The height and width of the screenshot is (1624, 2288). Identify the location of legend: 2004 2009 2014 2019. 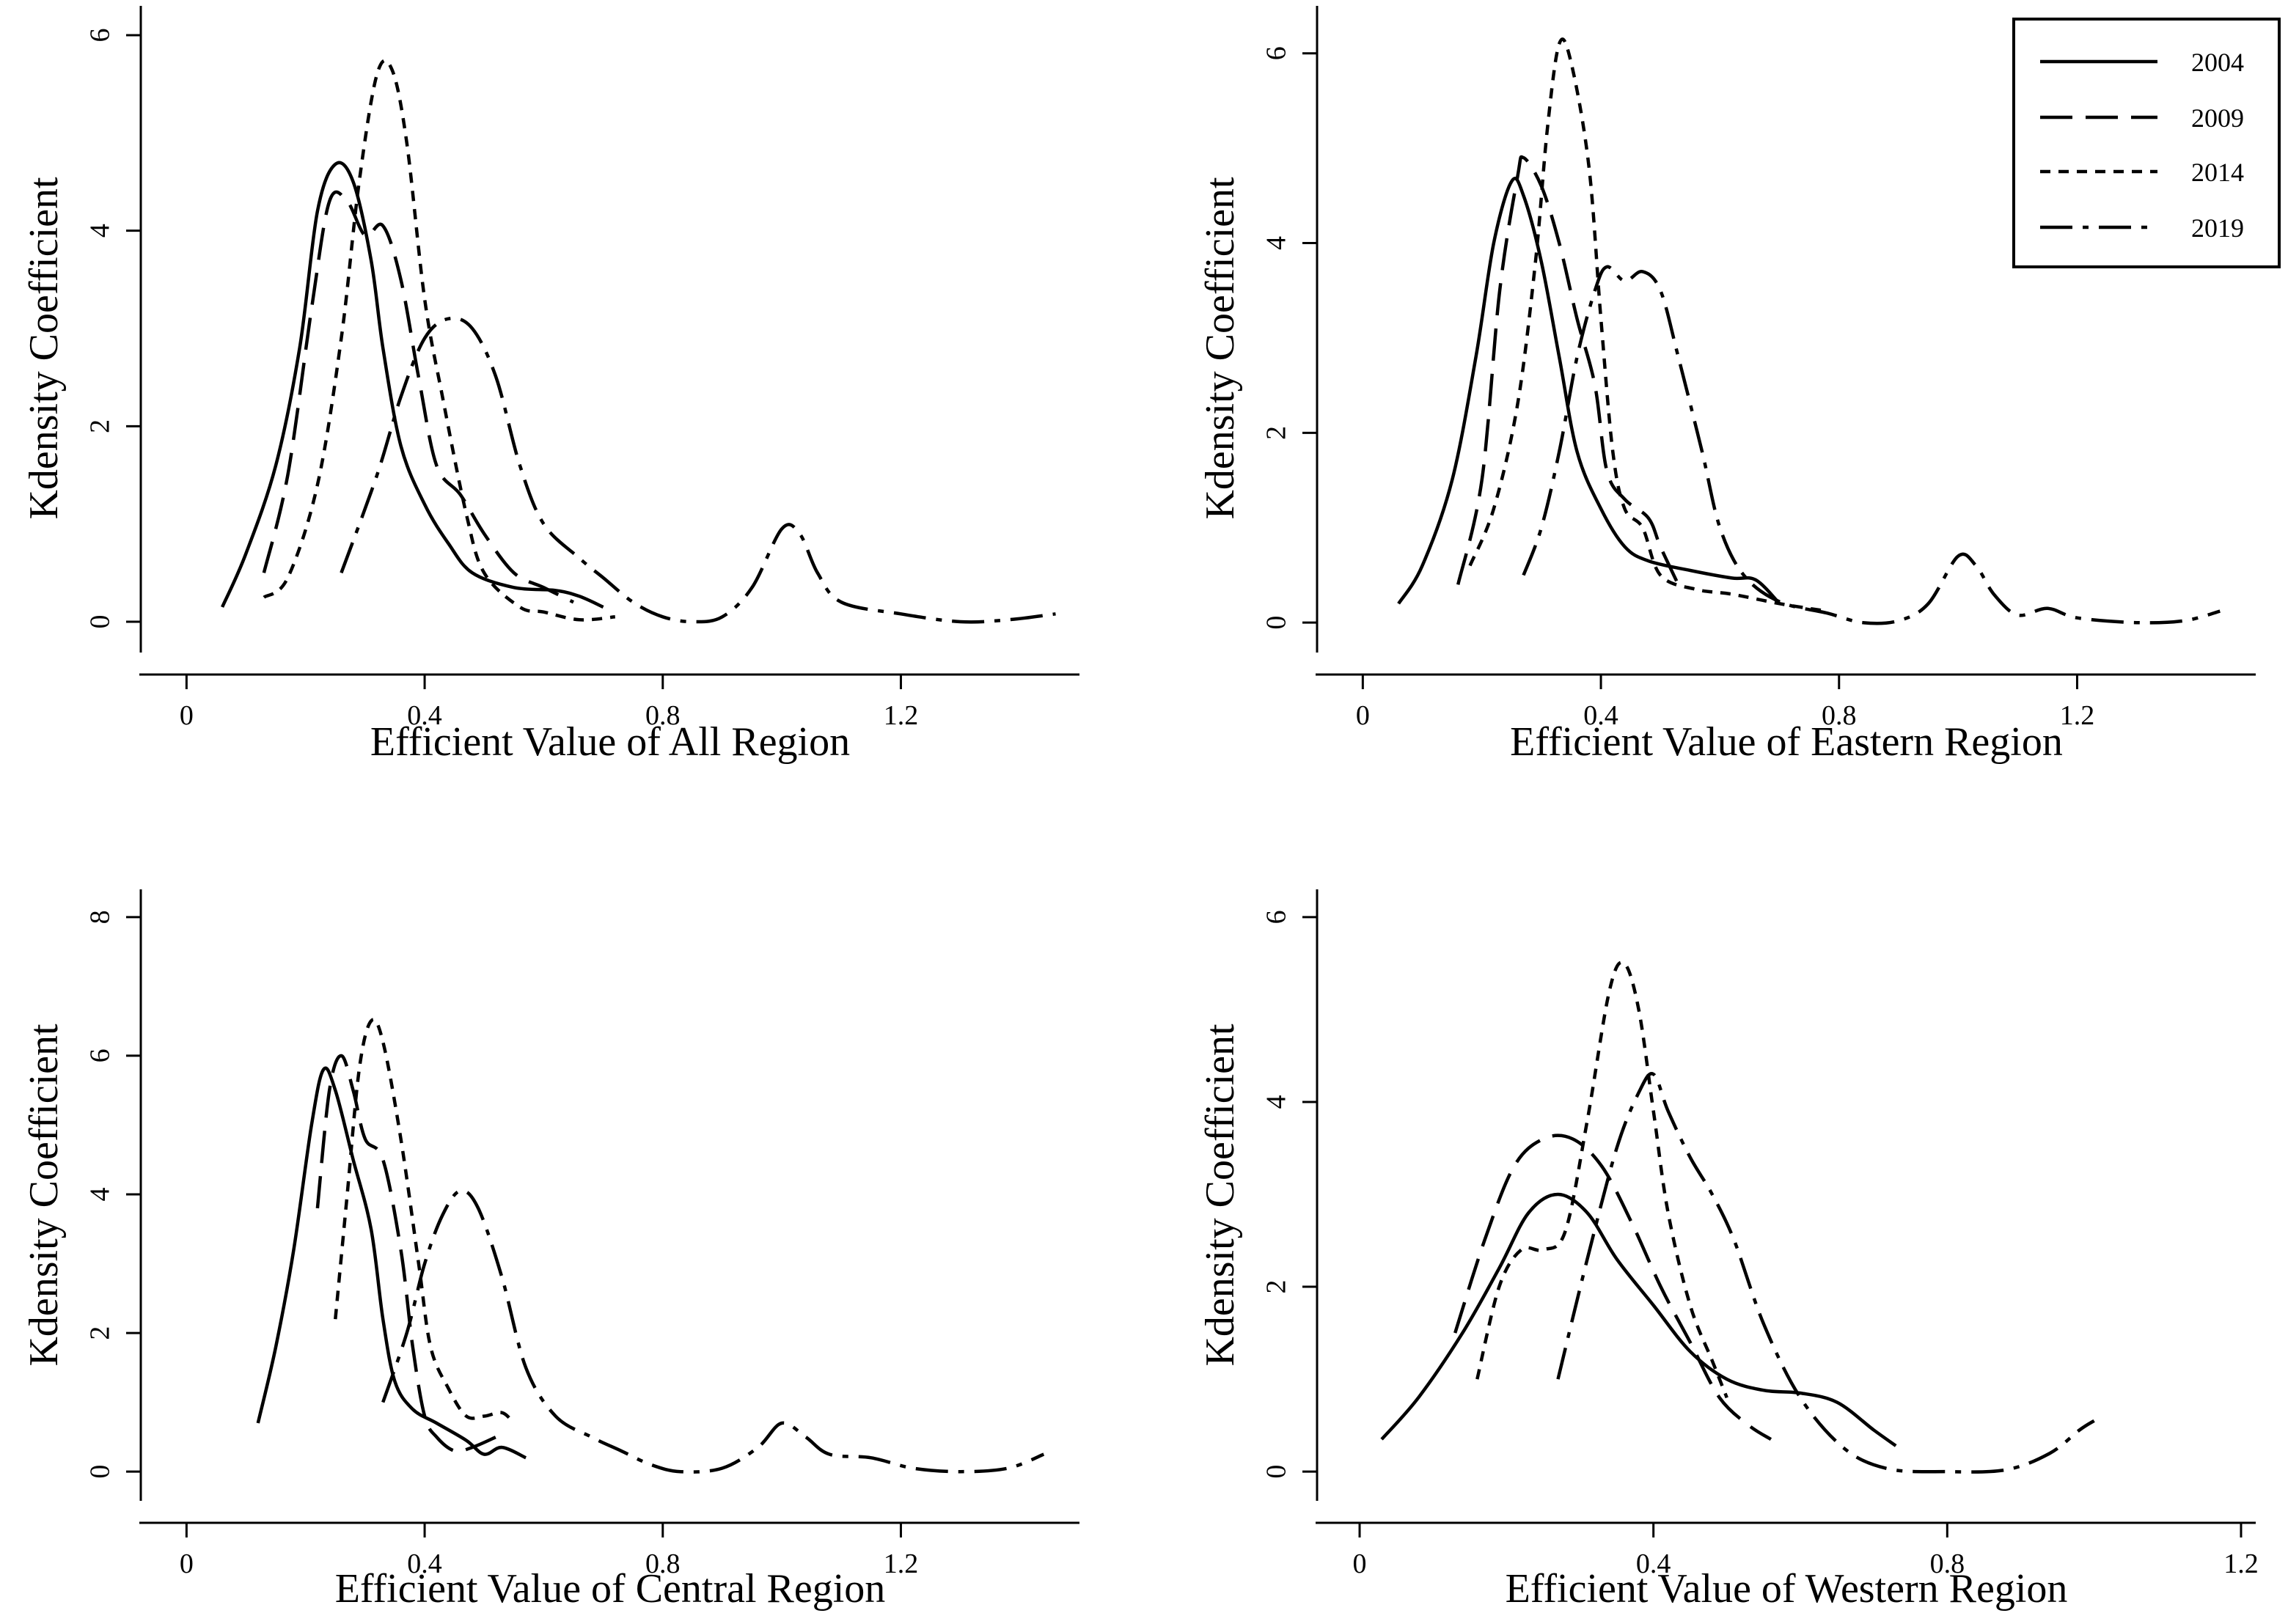
(2146, 143).